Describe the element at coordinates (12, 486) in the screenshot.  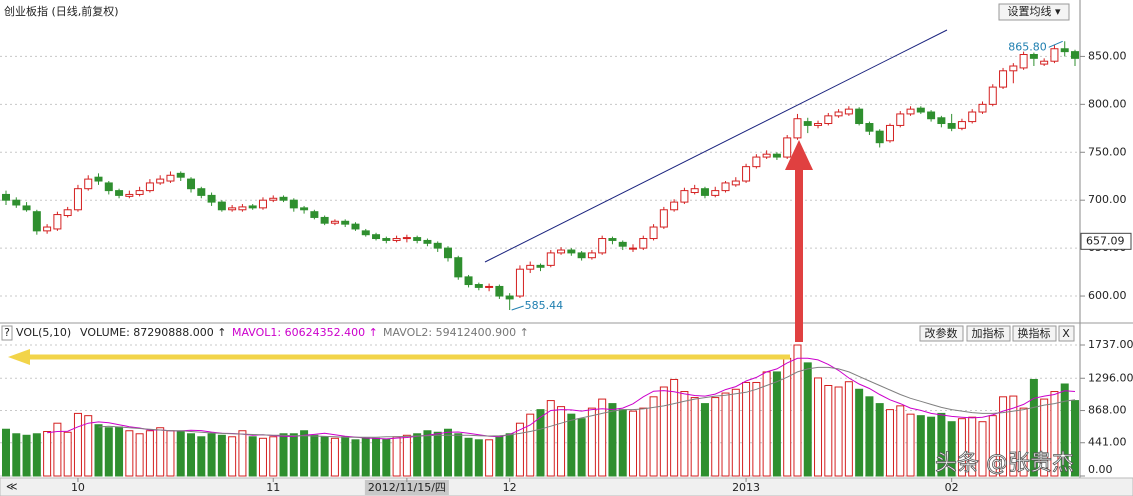
I see `scroll-left: ≪` at that location.